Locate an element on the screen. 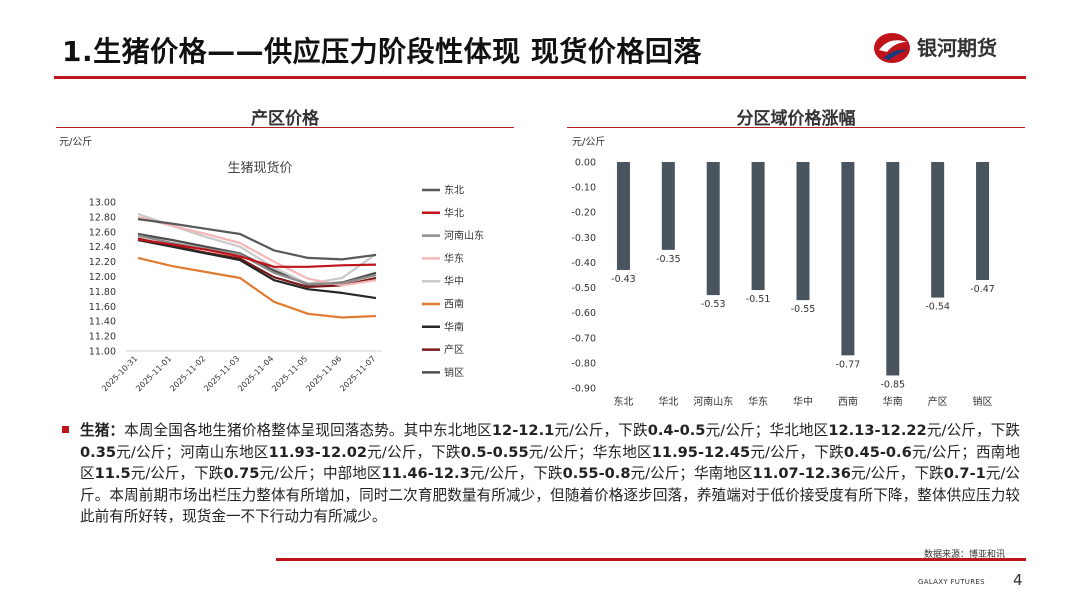 The height and width of the screenshot is (608, 1080). y-tick-label: -0.10 is located at coordinates (583, 188).